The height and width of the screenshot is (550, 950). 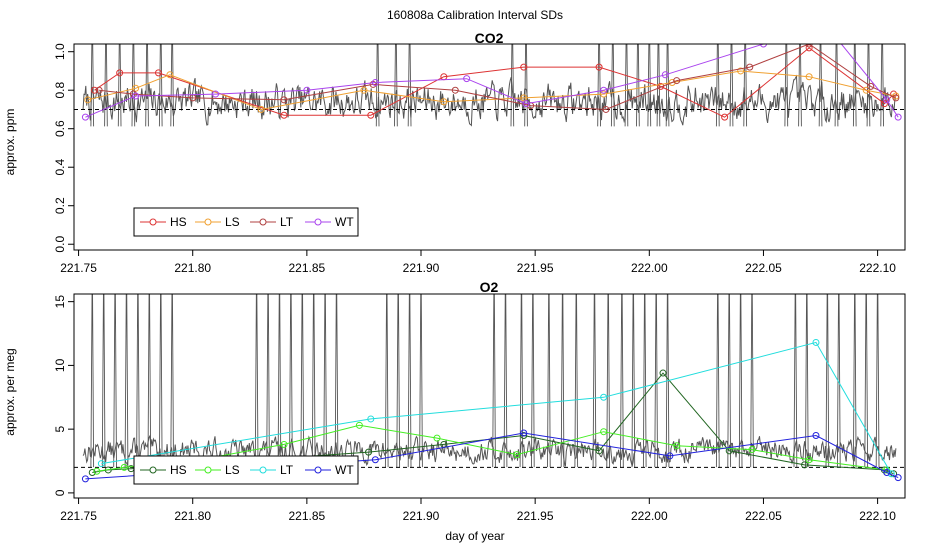 I want to click on o2-x-tick-label: 222.00, so click(x=649, y=516).